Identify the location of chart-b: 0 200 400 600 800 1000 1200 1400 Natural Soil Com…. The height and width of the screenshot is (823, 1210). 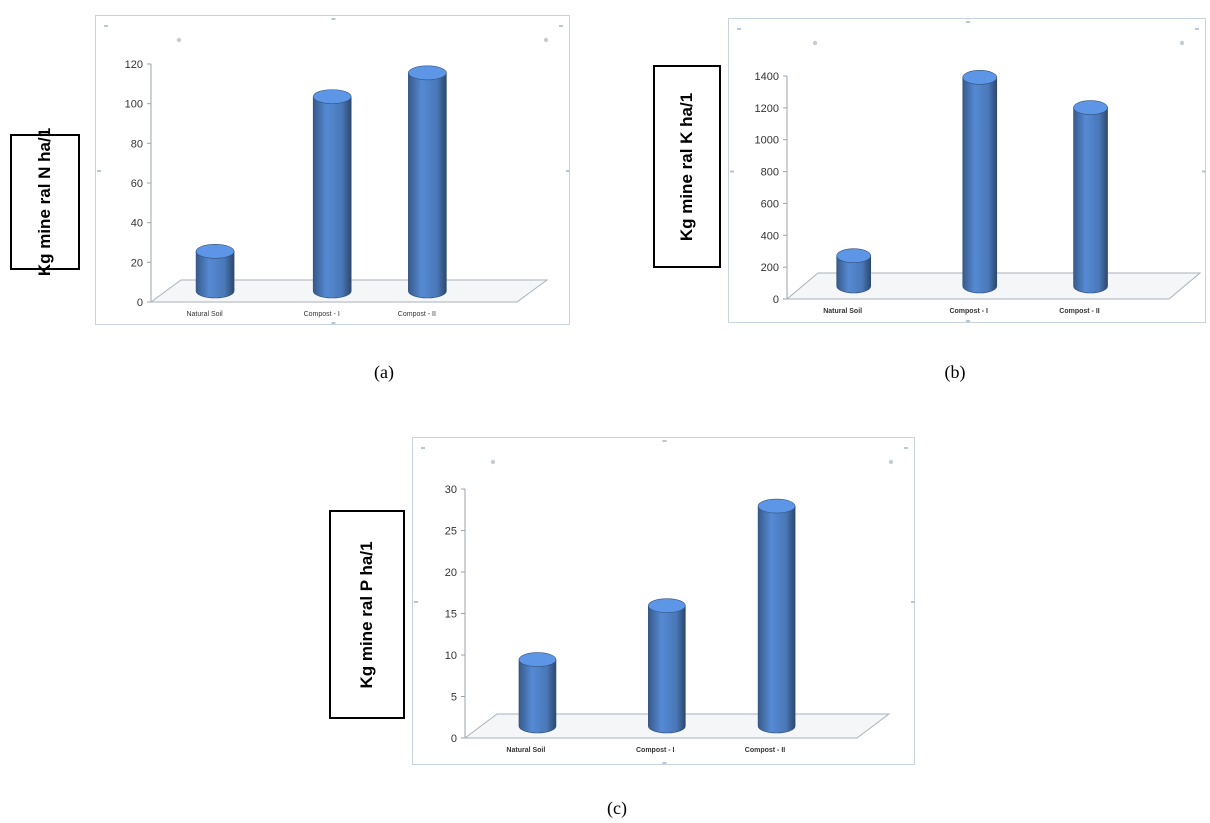
(967, 170).